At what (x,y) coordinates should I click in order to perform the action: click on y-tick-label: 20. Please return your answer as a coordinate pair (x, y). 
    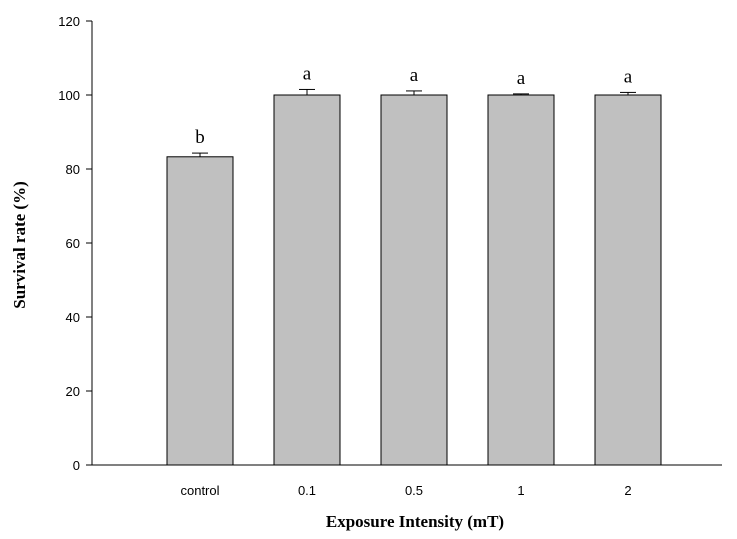
    Looking at the image, I should click on (73, 391).